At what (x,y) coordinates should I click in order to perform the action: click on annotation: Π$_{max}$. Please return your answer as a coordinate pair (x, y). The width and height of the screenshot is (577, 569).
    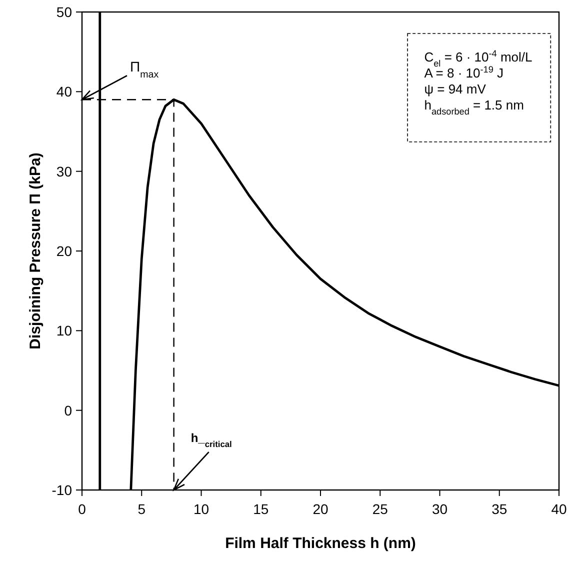
    Looking at the image, I should click on (144, 69).